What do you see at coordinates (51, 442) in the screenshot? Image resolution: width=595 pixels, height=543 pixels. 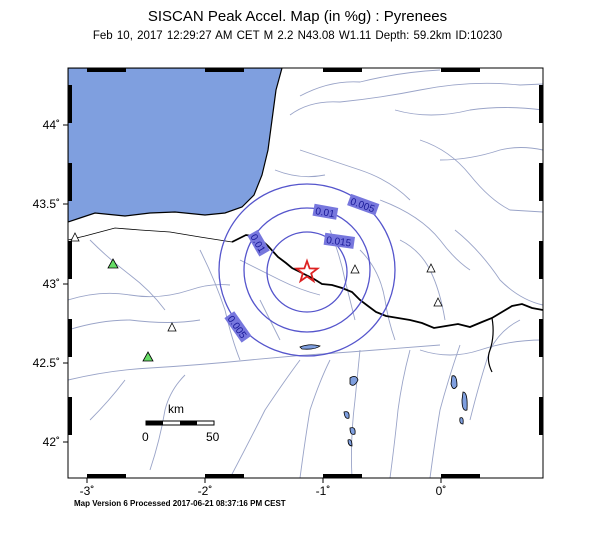 I see `lat-tick-label: 42˚` at bounding box center [51, 442].